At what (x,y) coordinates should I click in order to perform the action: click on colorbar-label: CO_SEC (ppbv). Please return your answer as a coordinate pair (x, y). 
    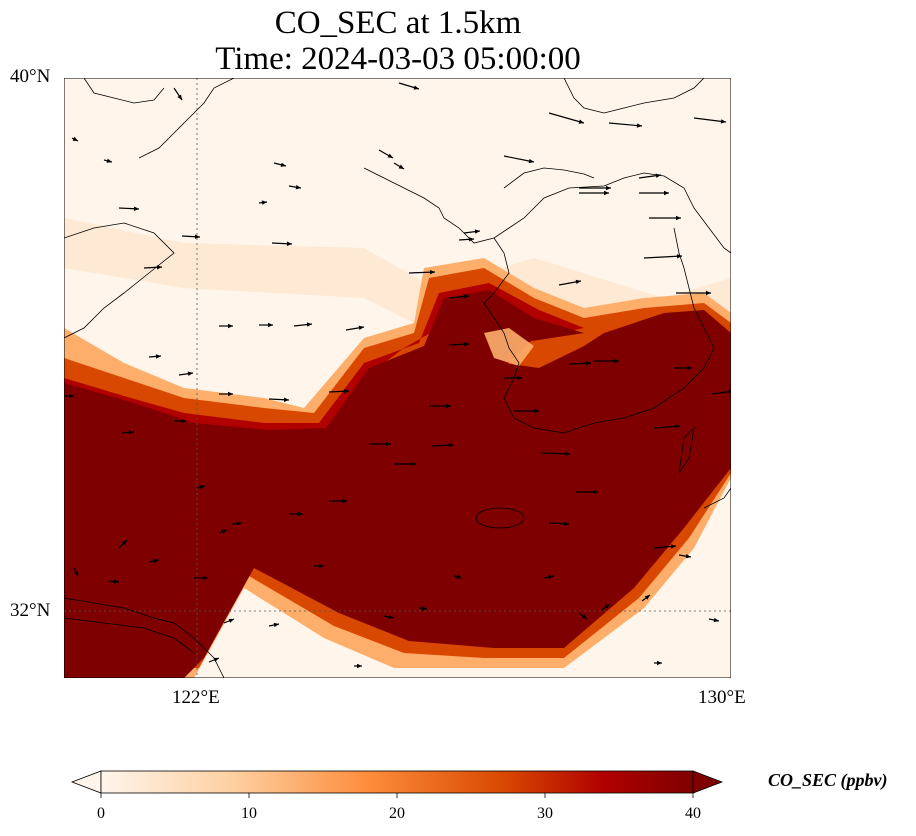
    Looking at the image, I should click on (828, 780).